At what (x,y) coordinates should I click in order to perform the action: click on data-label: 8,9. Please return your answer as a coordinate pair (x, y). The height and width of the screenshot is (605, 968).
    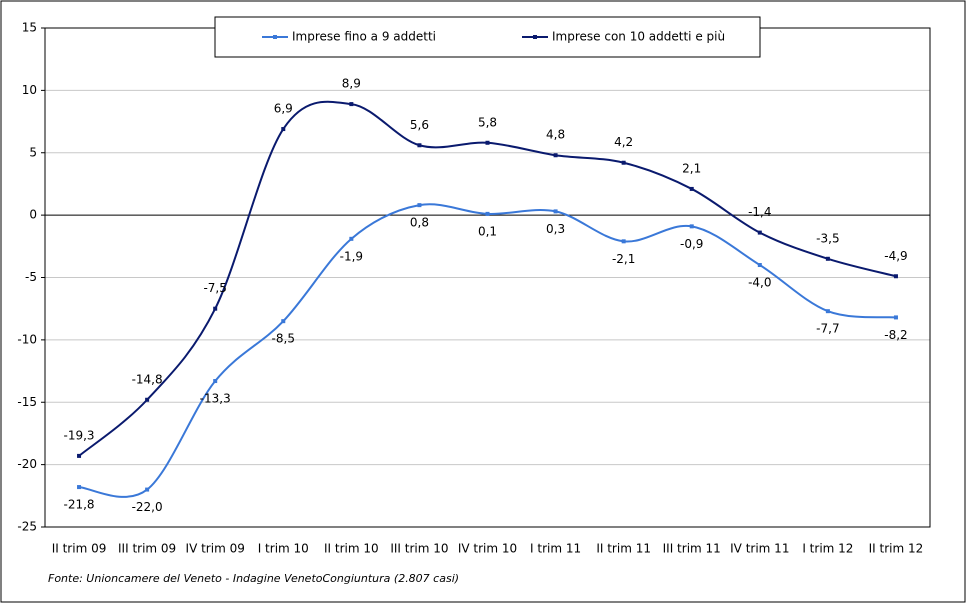
    Looking at the image, I should click on (351, 84).